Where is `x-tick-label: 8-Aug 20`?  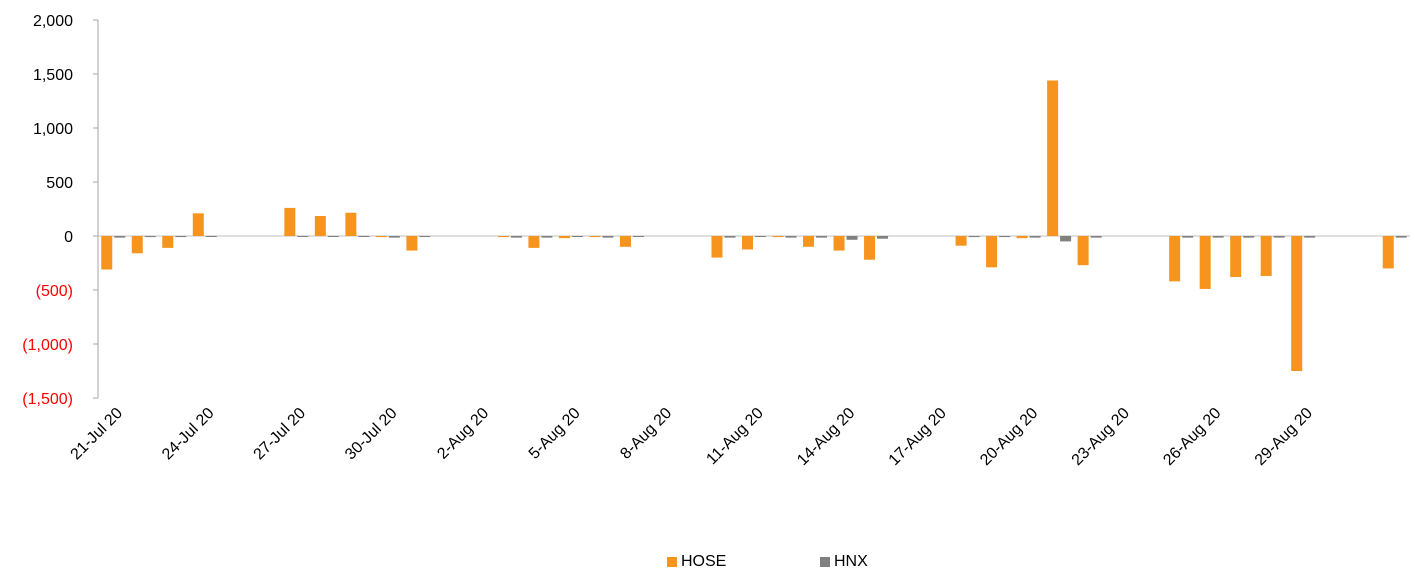 x-tick-label: 8-Aug 20 is located at coordinates (646, 434).